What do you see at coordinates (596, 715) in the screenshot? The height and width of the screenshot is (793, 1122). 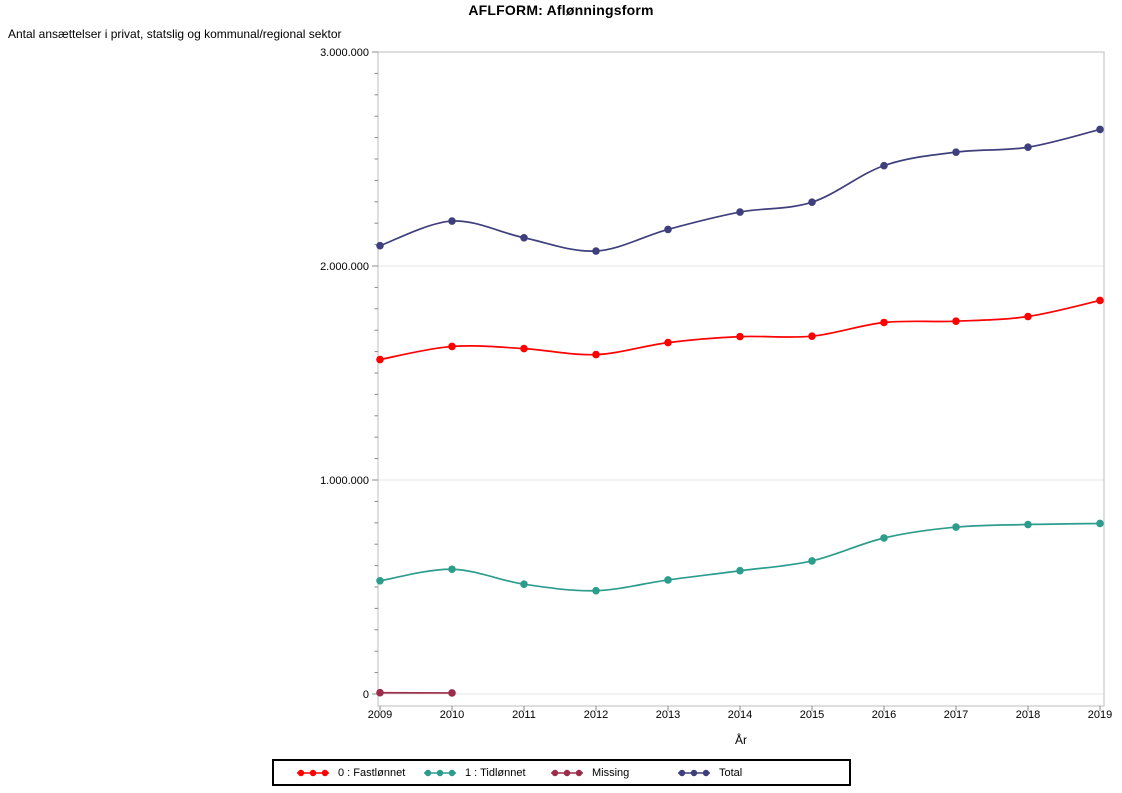 I see `x-tick-label: 2012` at bounding box center [596, 715].